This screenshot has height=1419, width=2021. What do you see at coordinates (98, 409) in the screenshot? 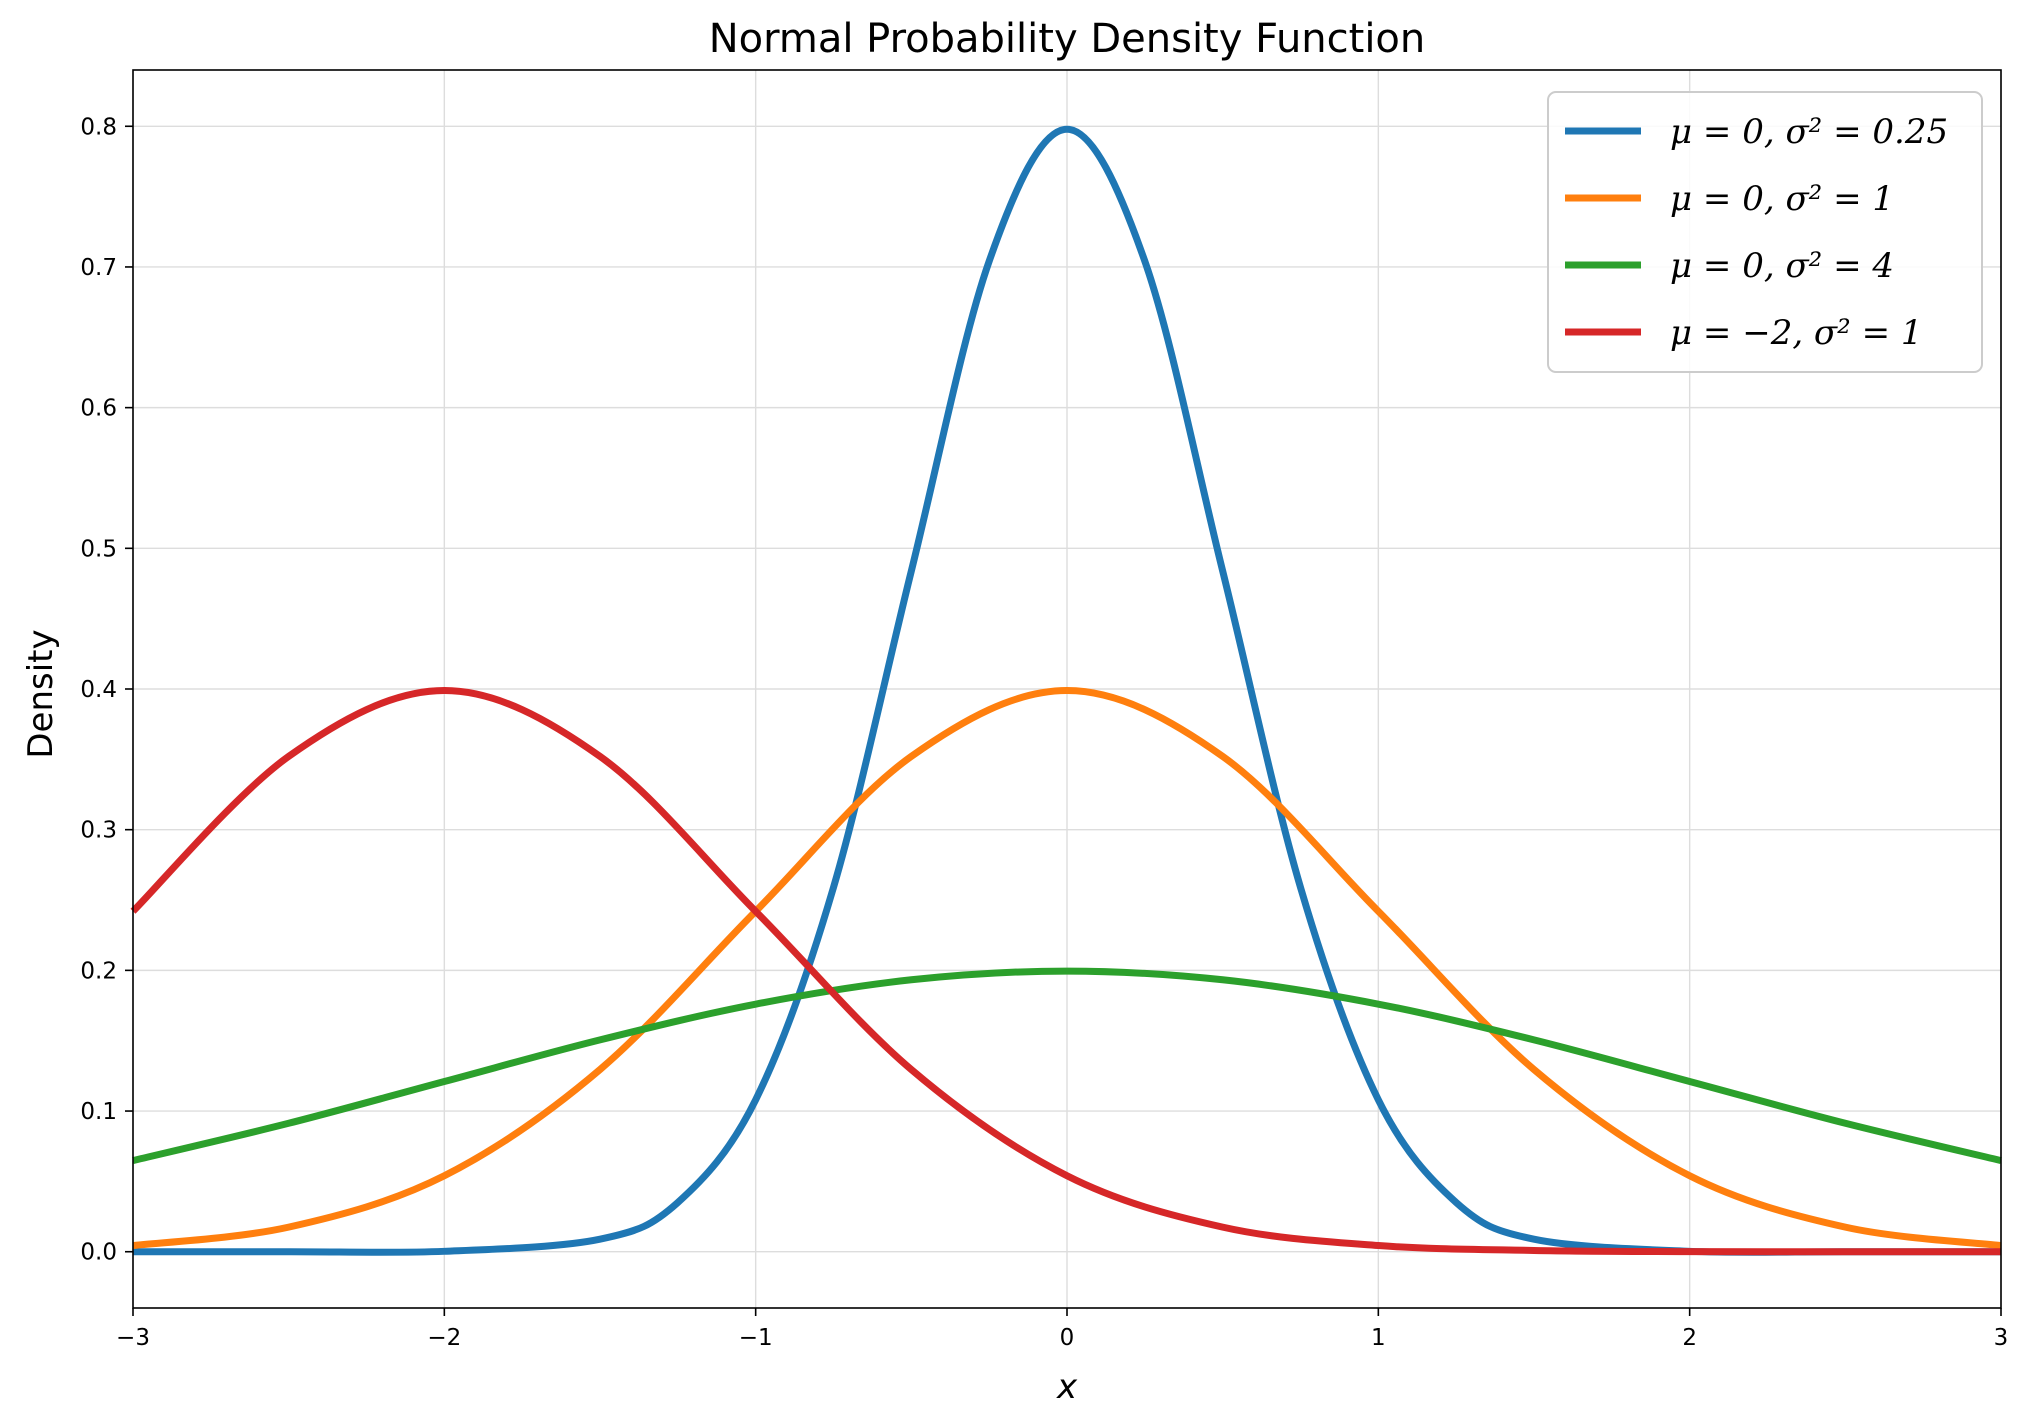
I see `y-tick-label: 0.6` at bounding box center [98, 409].